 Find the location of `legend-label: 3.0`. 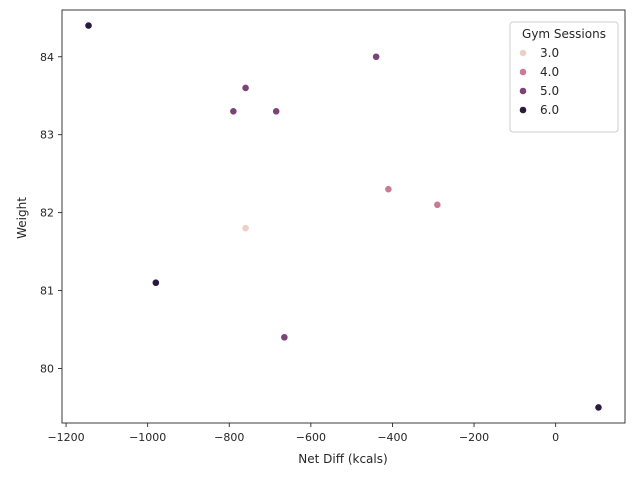

legend-label: 3.0 is located at coordinates (549, 53).